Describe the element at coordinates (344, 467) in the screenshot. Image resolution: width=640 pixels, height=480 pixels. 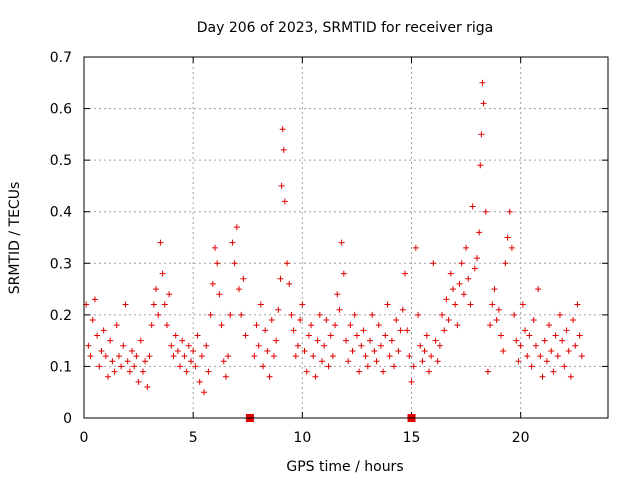
I see `x-axis-label: GPS time / hours` at that location.